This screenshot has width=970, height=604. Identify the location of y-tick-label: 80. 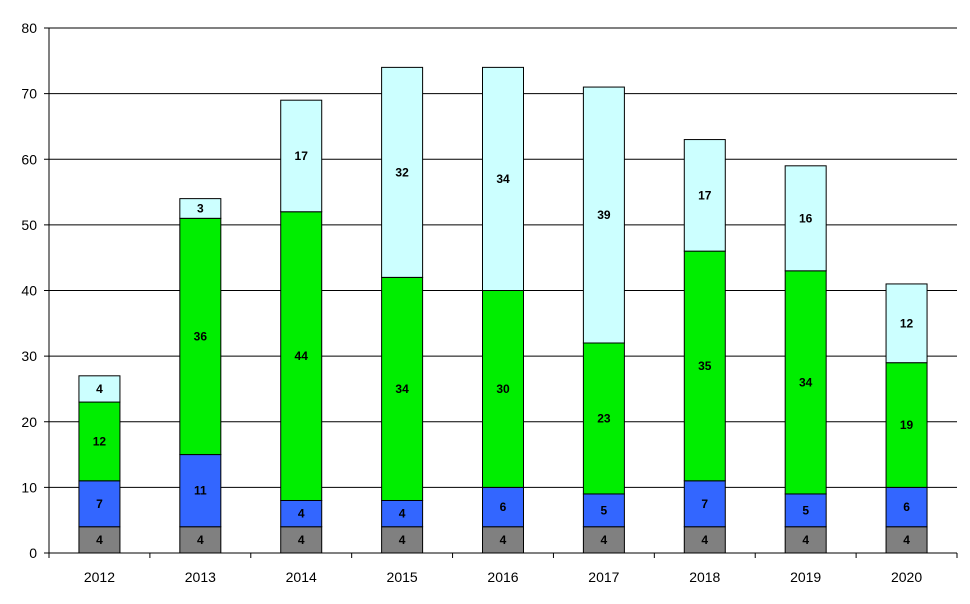
(29, 28).